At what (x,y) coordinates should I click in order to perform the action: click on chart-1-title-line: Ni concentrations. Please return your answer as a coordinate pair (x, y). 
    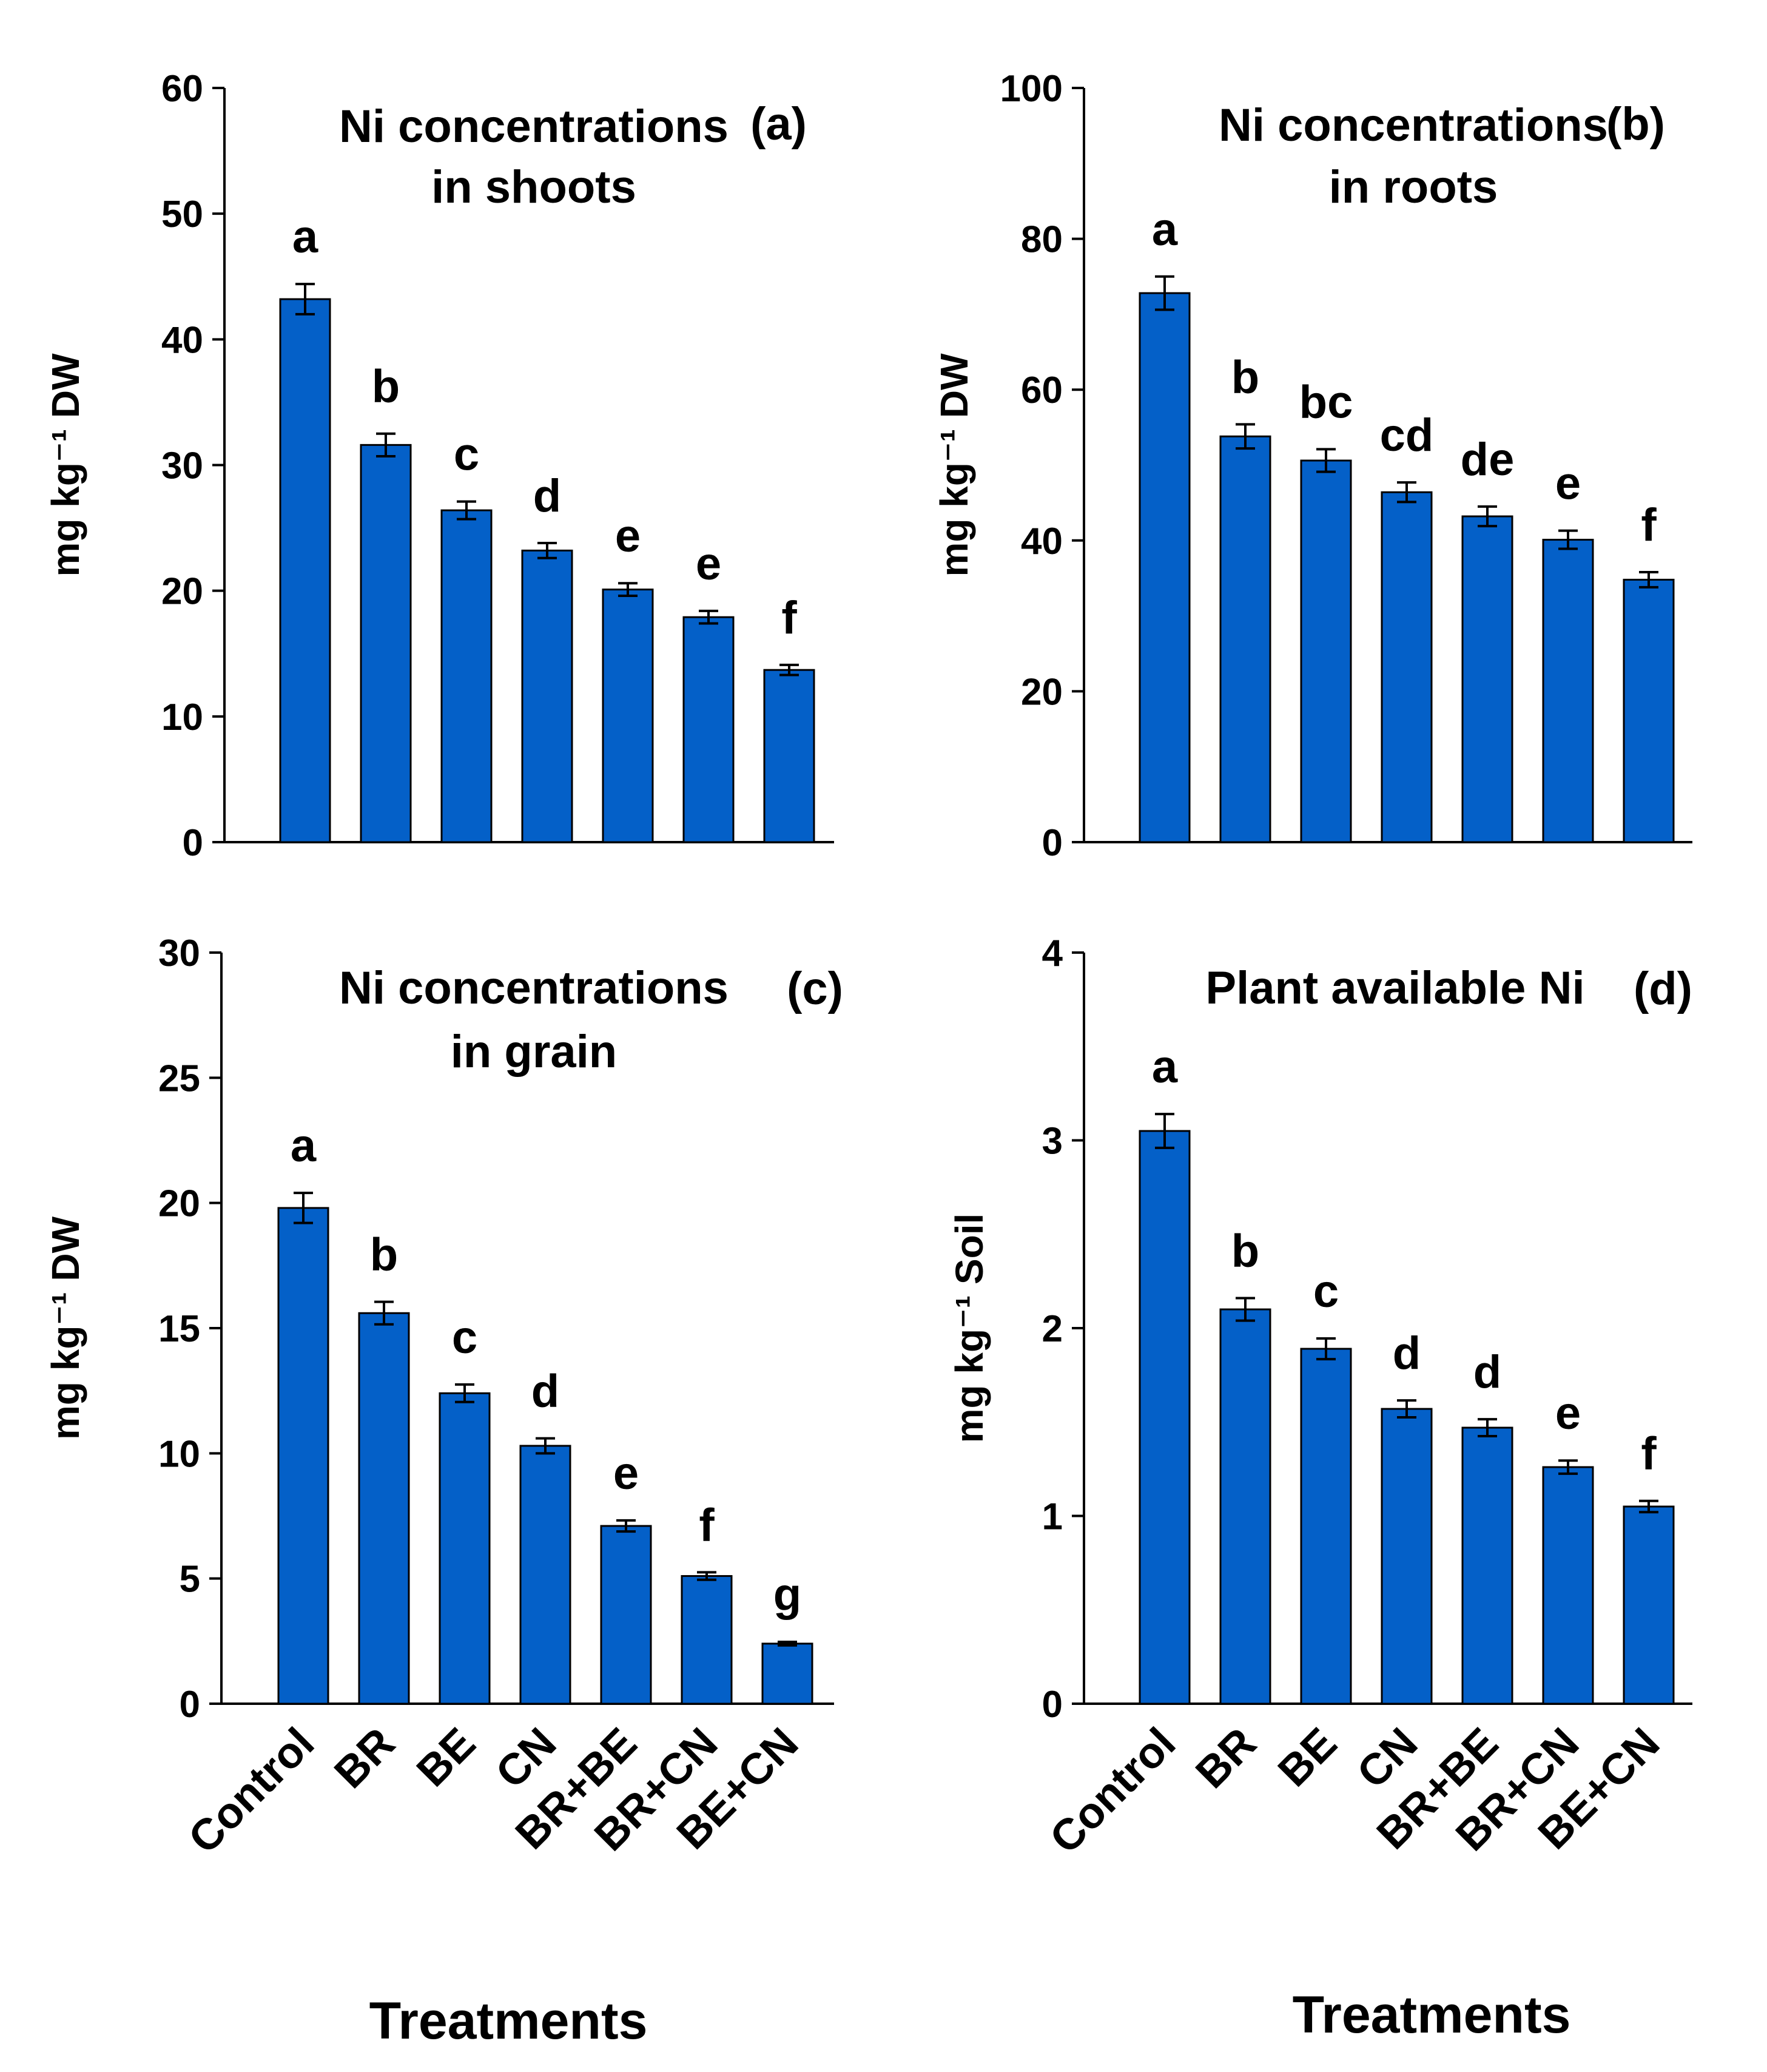
    Looking at the image, I should click on (1413, 125).